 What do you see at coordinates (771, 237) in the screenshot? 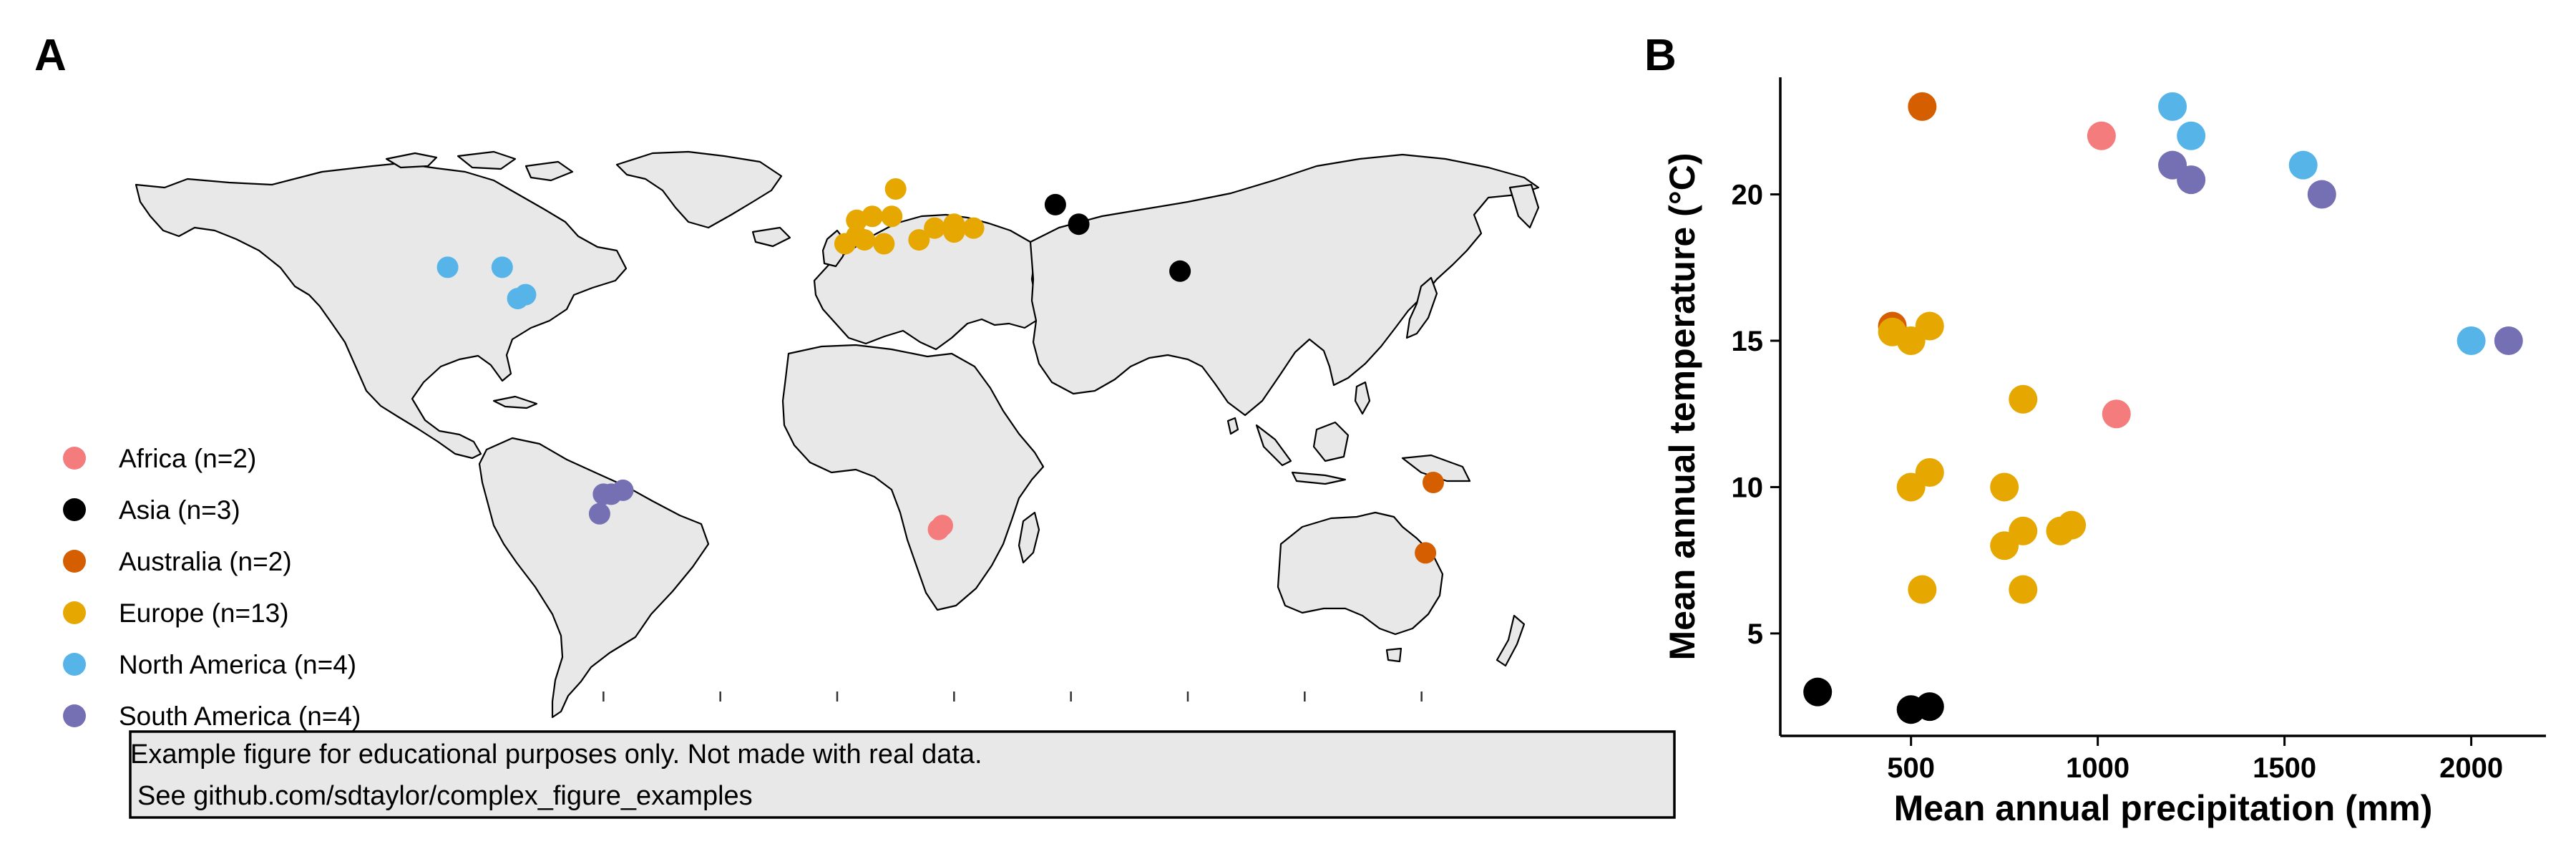
I see `land-iceland` at bounding box center [771, 237].